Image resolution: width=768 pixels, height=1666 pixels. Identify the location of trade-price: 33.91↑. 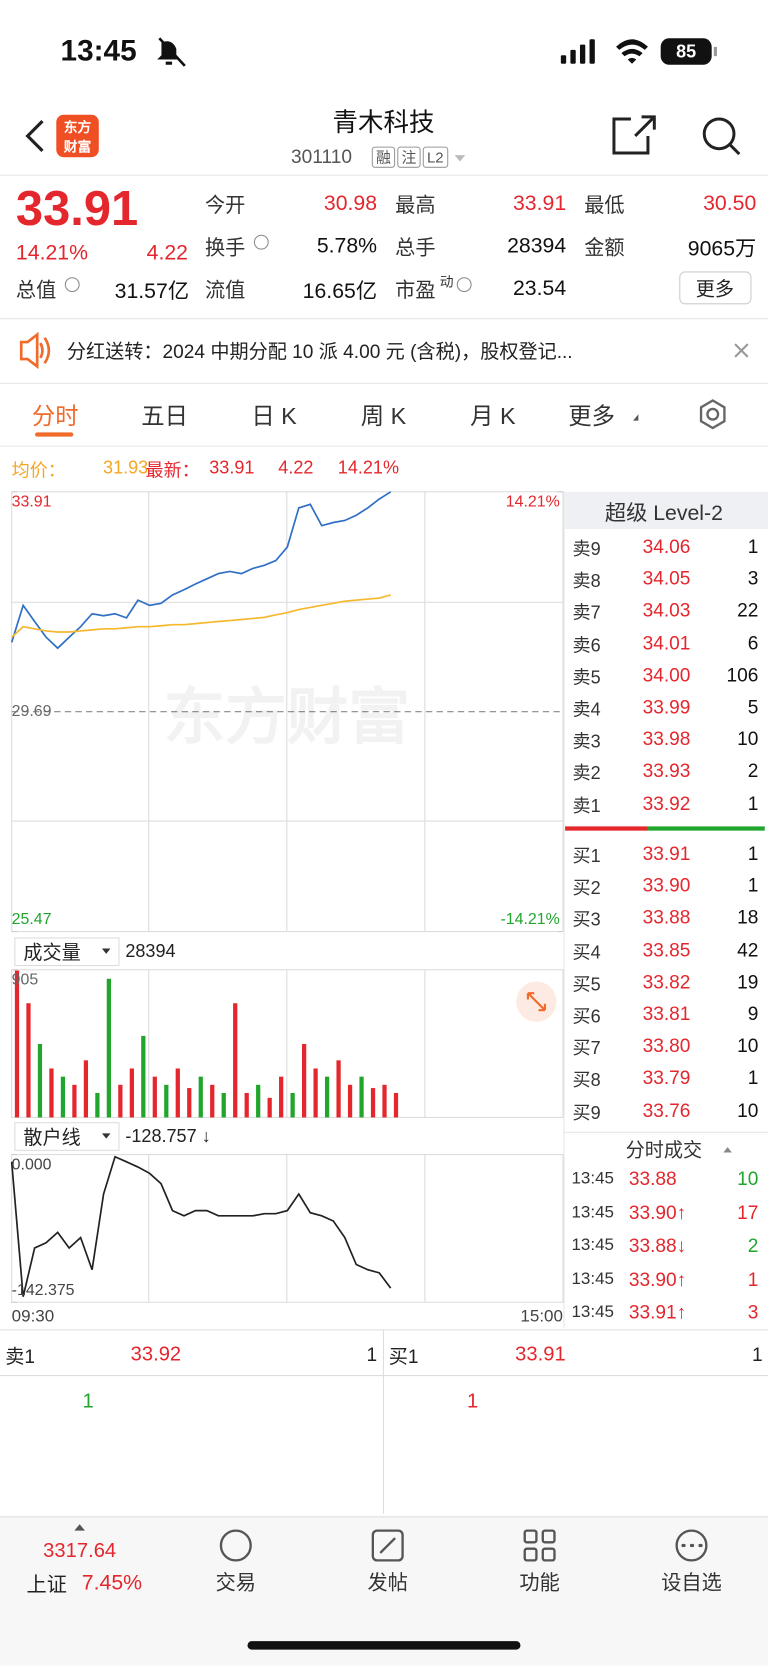
(657, 1312).